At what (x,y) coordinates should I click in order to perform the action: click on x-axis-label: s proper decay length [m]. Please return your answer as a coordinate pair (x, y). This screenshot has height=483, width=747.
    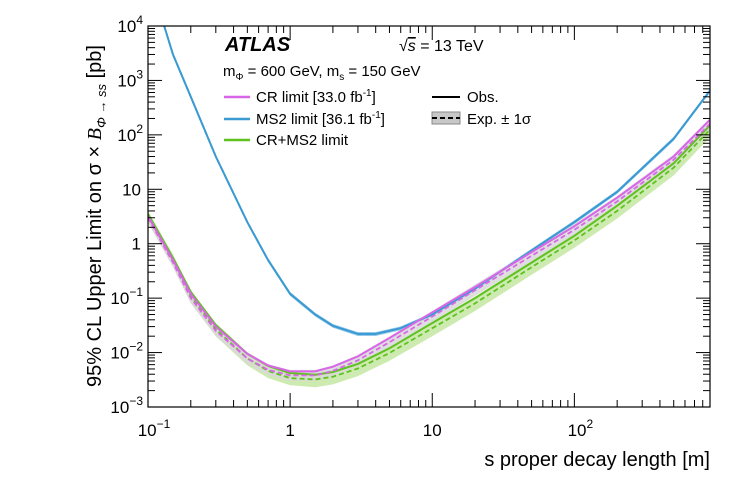
    Looking at the image, I should click on (597, 460).